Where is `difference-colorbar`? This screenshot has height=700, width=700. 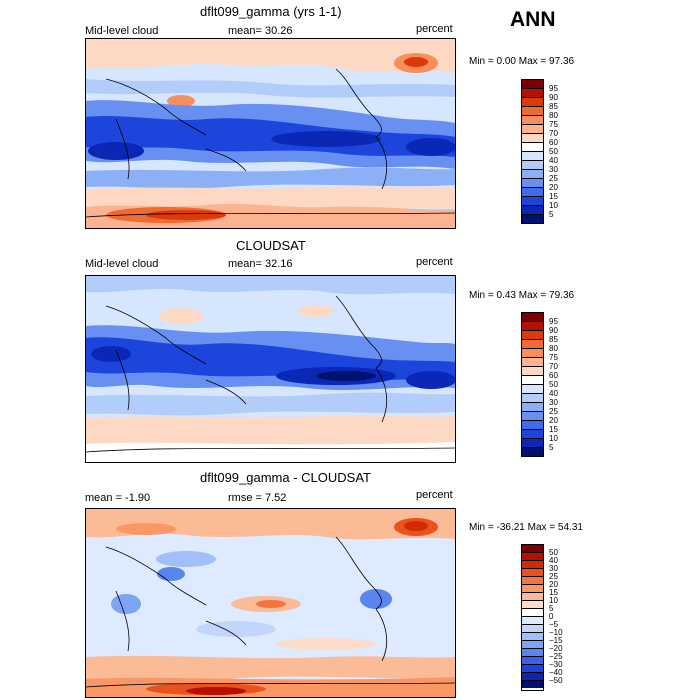
difference-colorbar is located at coordinates (532, 617).